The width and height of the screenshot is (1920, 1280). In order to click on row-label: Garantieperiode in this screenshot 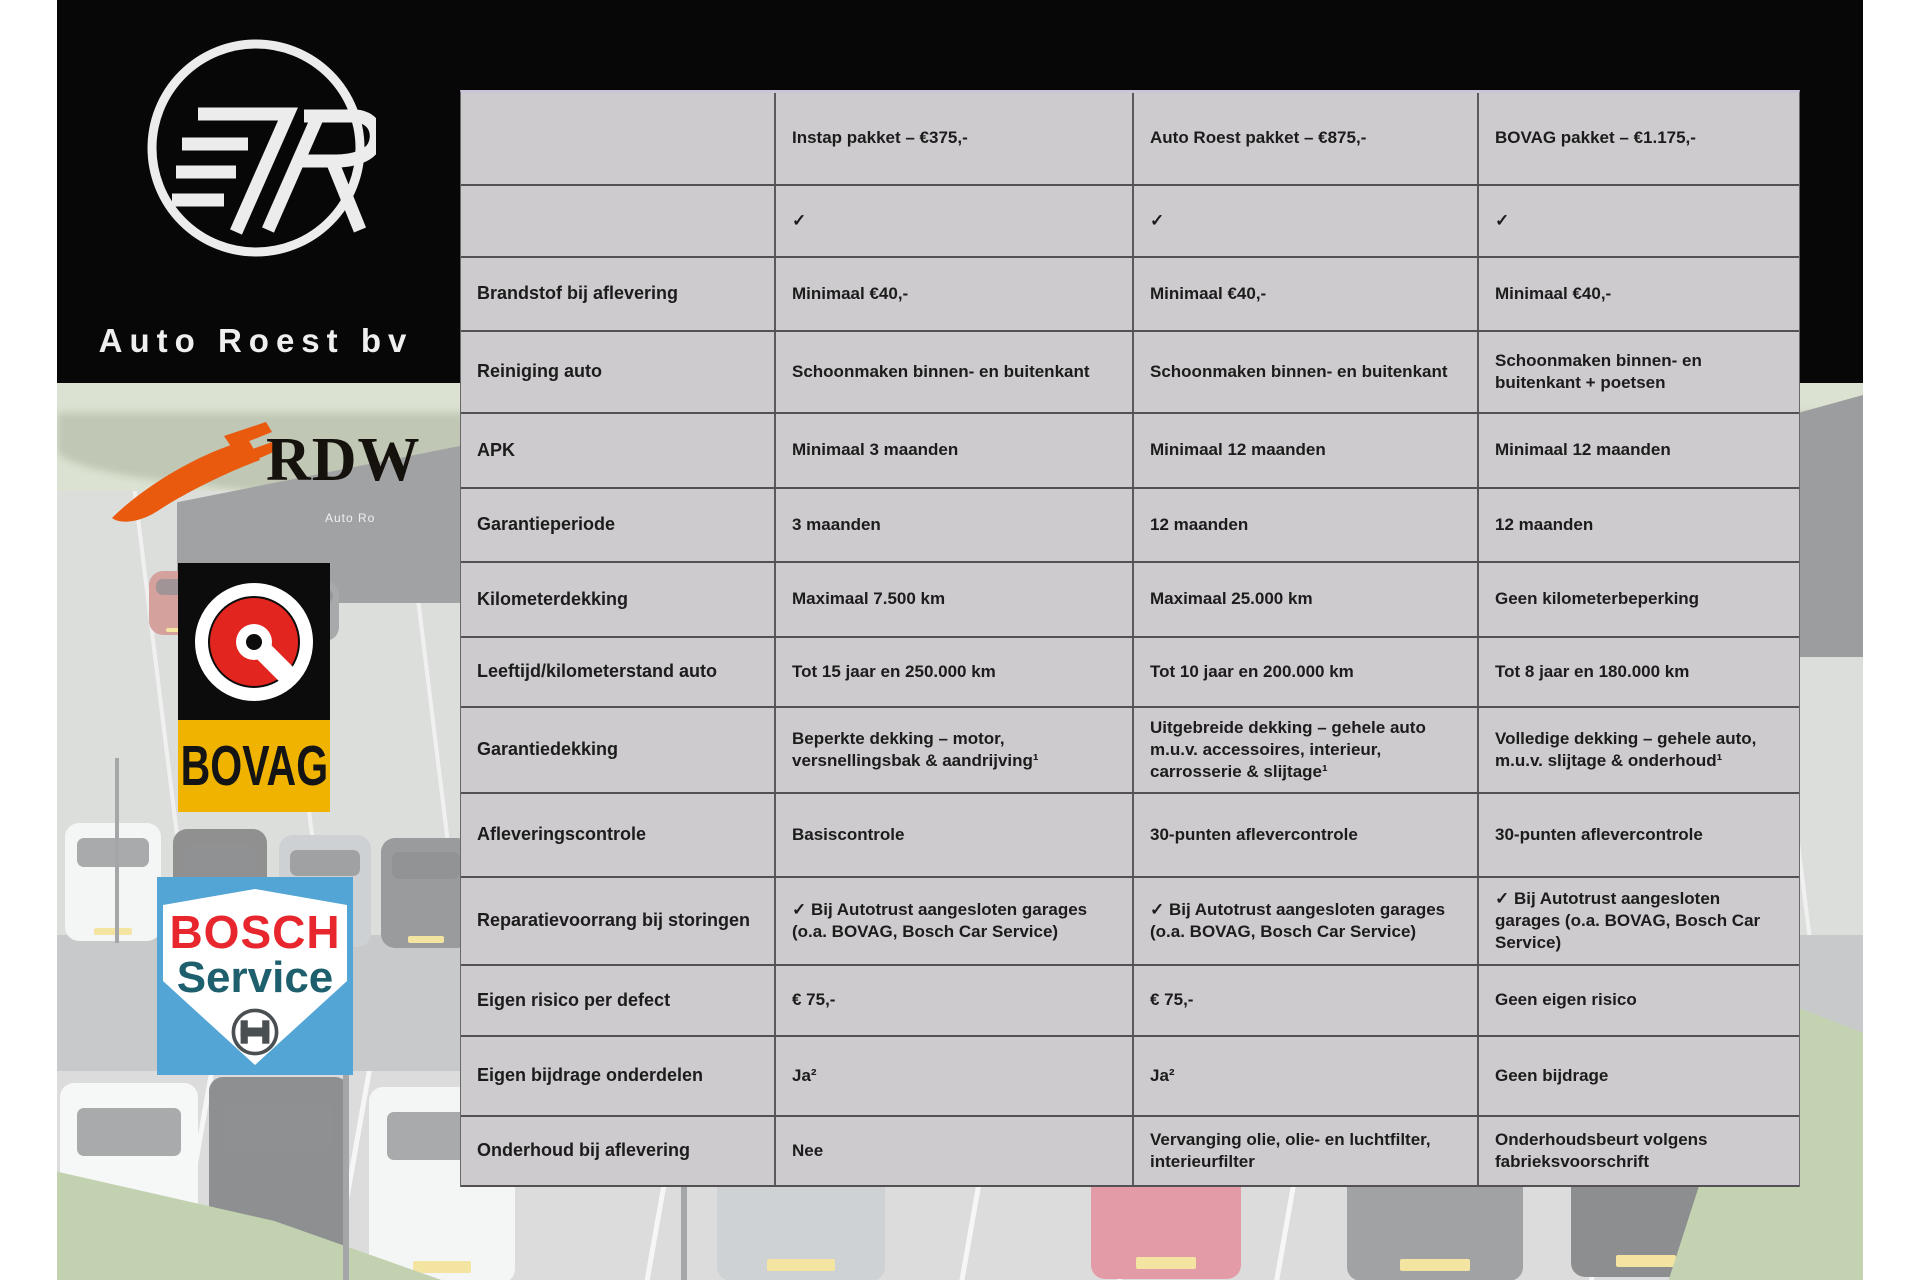, I will do `click(546, 524)`.